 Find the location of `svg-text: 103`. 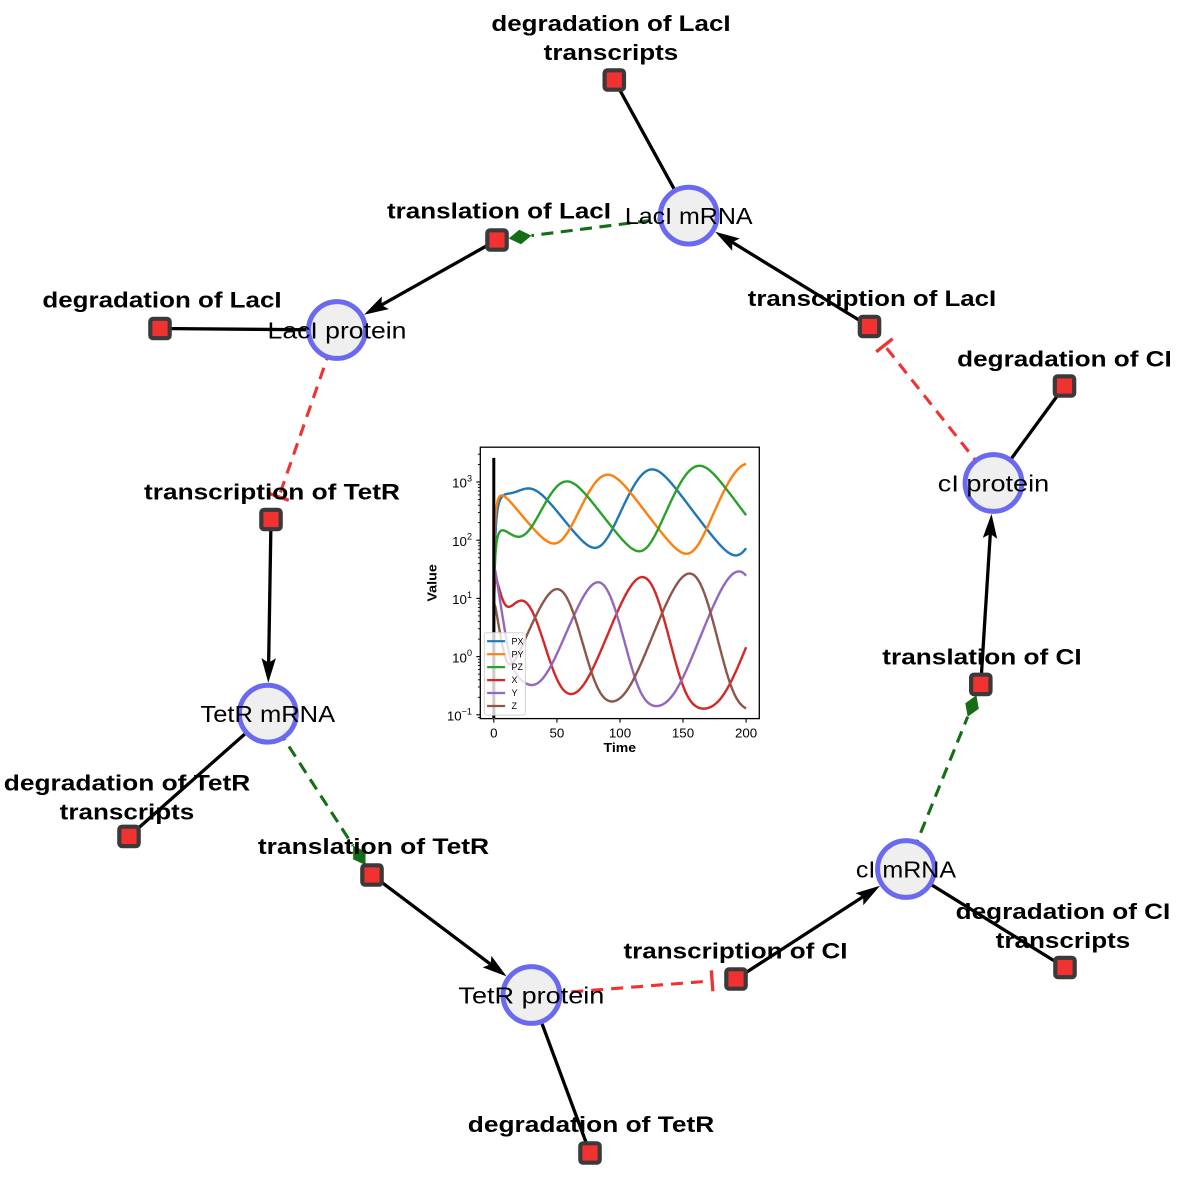

svg-text: 103 is located at coordinates (462, 482).